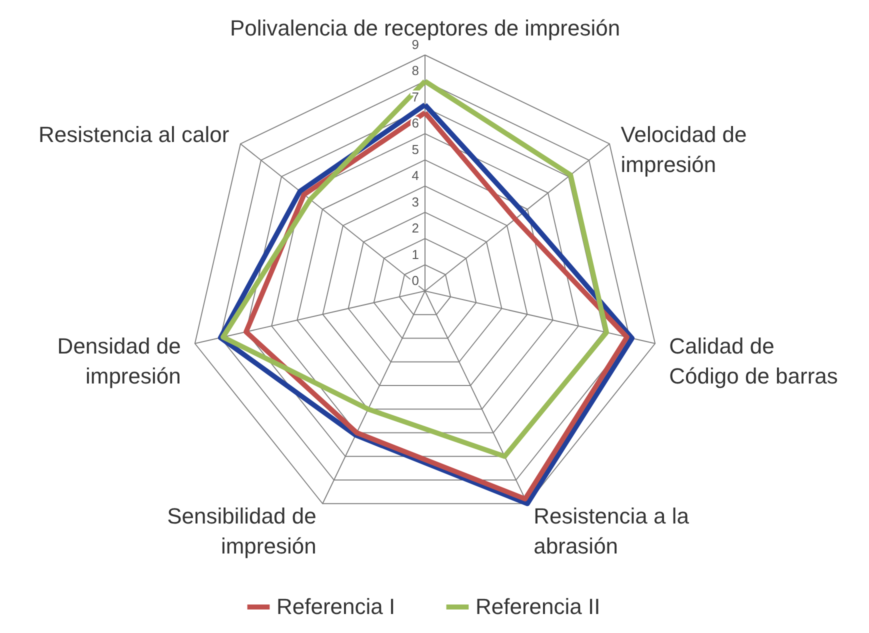 The width and height of the screenshot is (869, 633). What do you see at coordinates (415, 70) in the screenshot?
I see `y-tick-label: 8` at bounding box center [415, 70].